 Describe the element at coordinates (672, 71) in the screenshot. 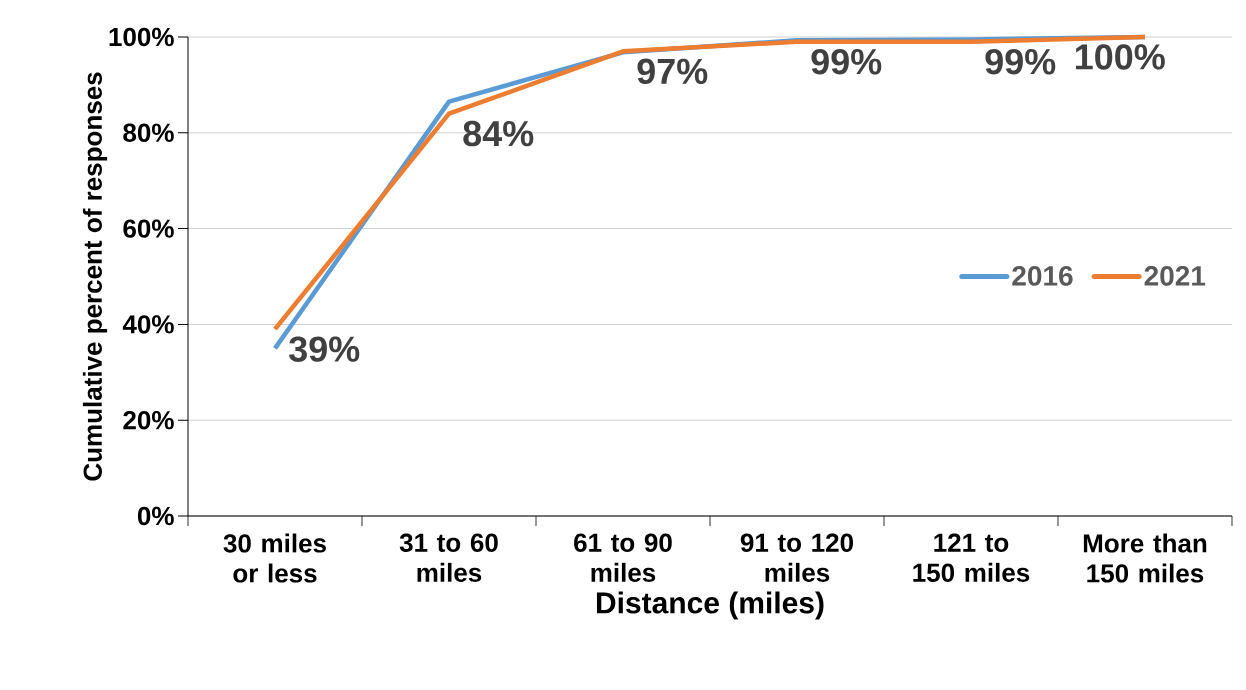

I see `data-label: 97%` at that location.